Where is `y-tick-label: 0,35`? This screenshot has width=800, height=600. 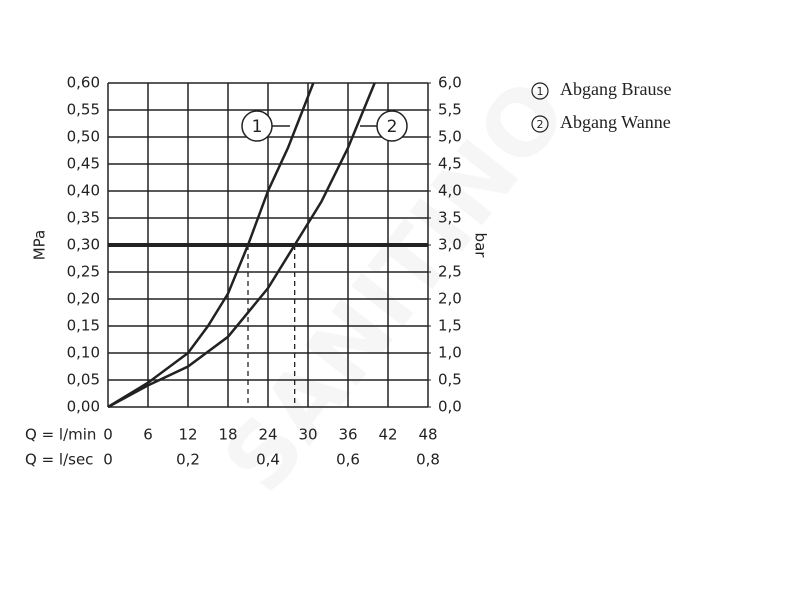
y-tick-label: 0,35 is located at coordinates (83, 218).